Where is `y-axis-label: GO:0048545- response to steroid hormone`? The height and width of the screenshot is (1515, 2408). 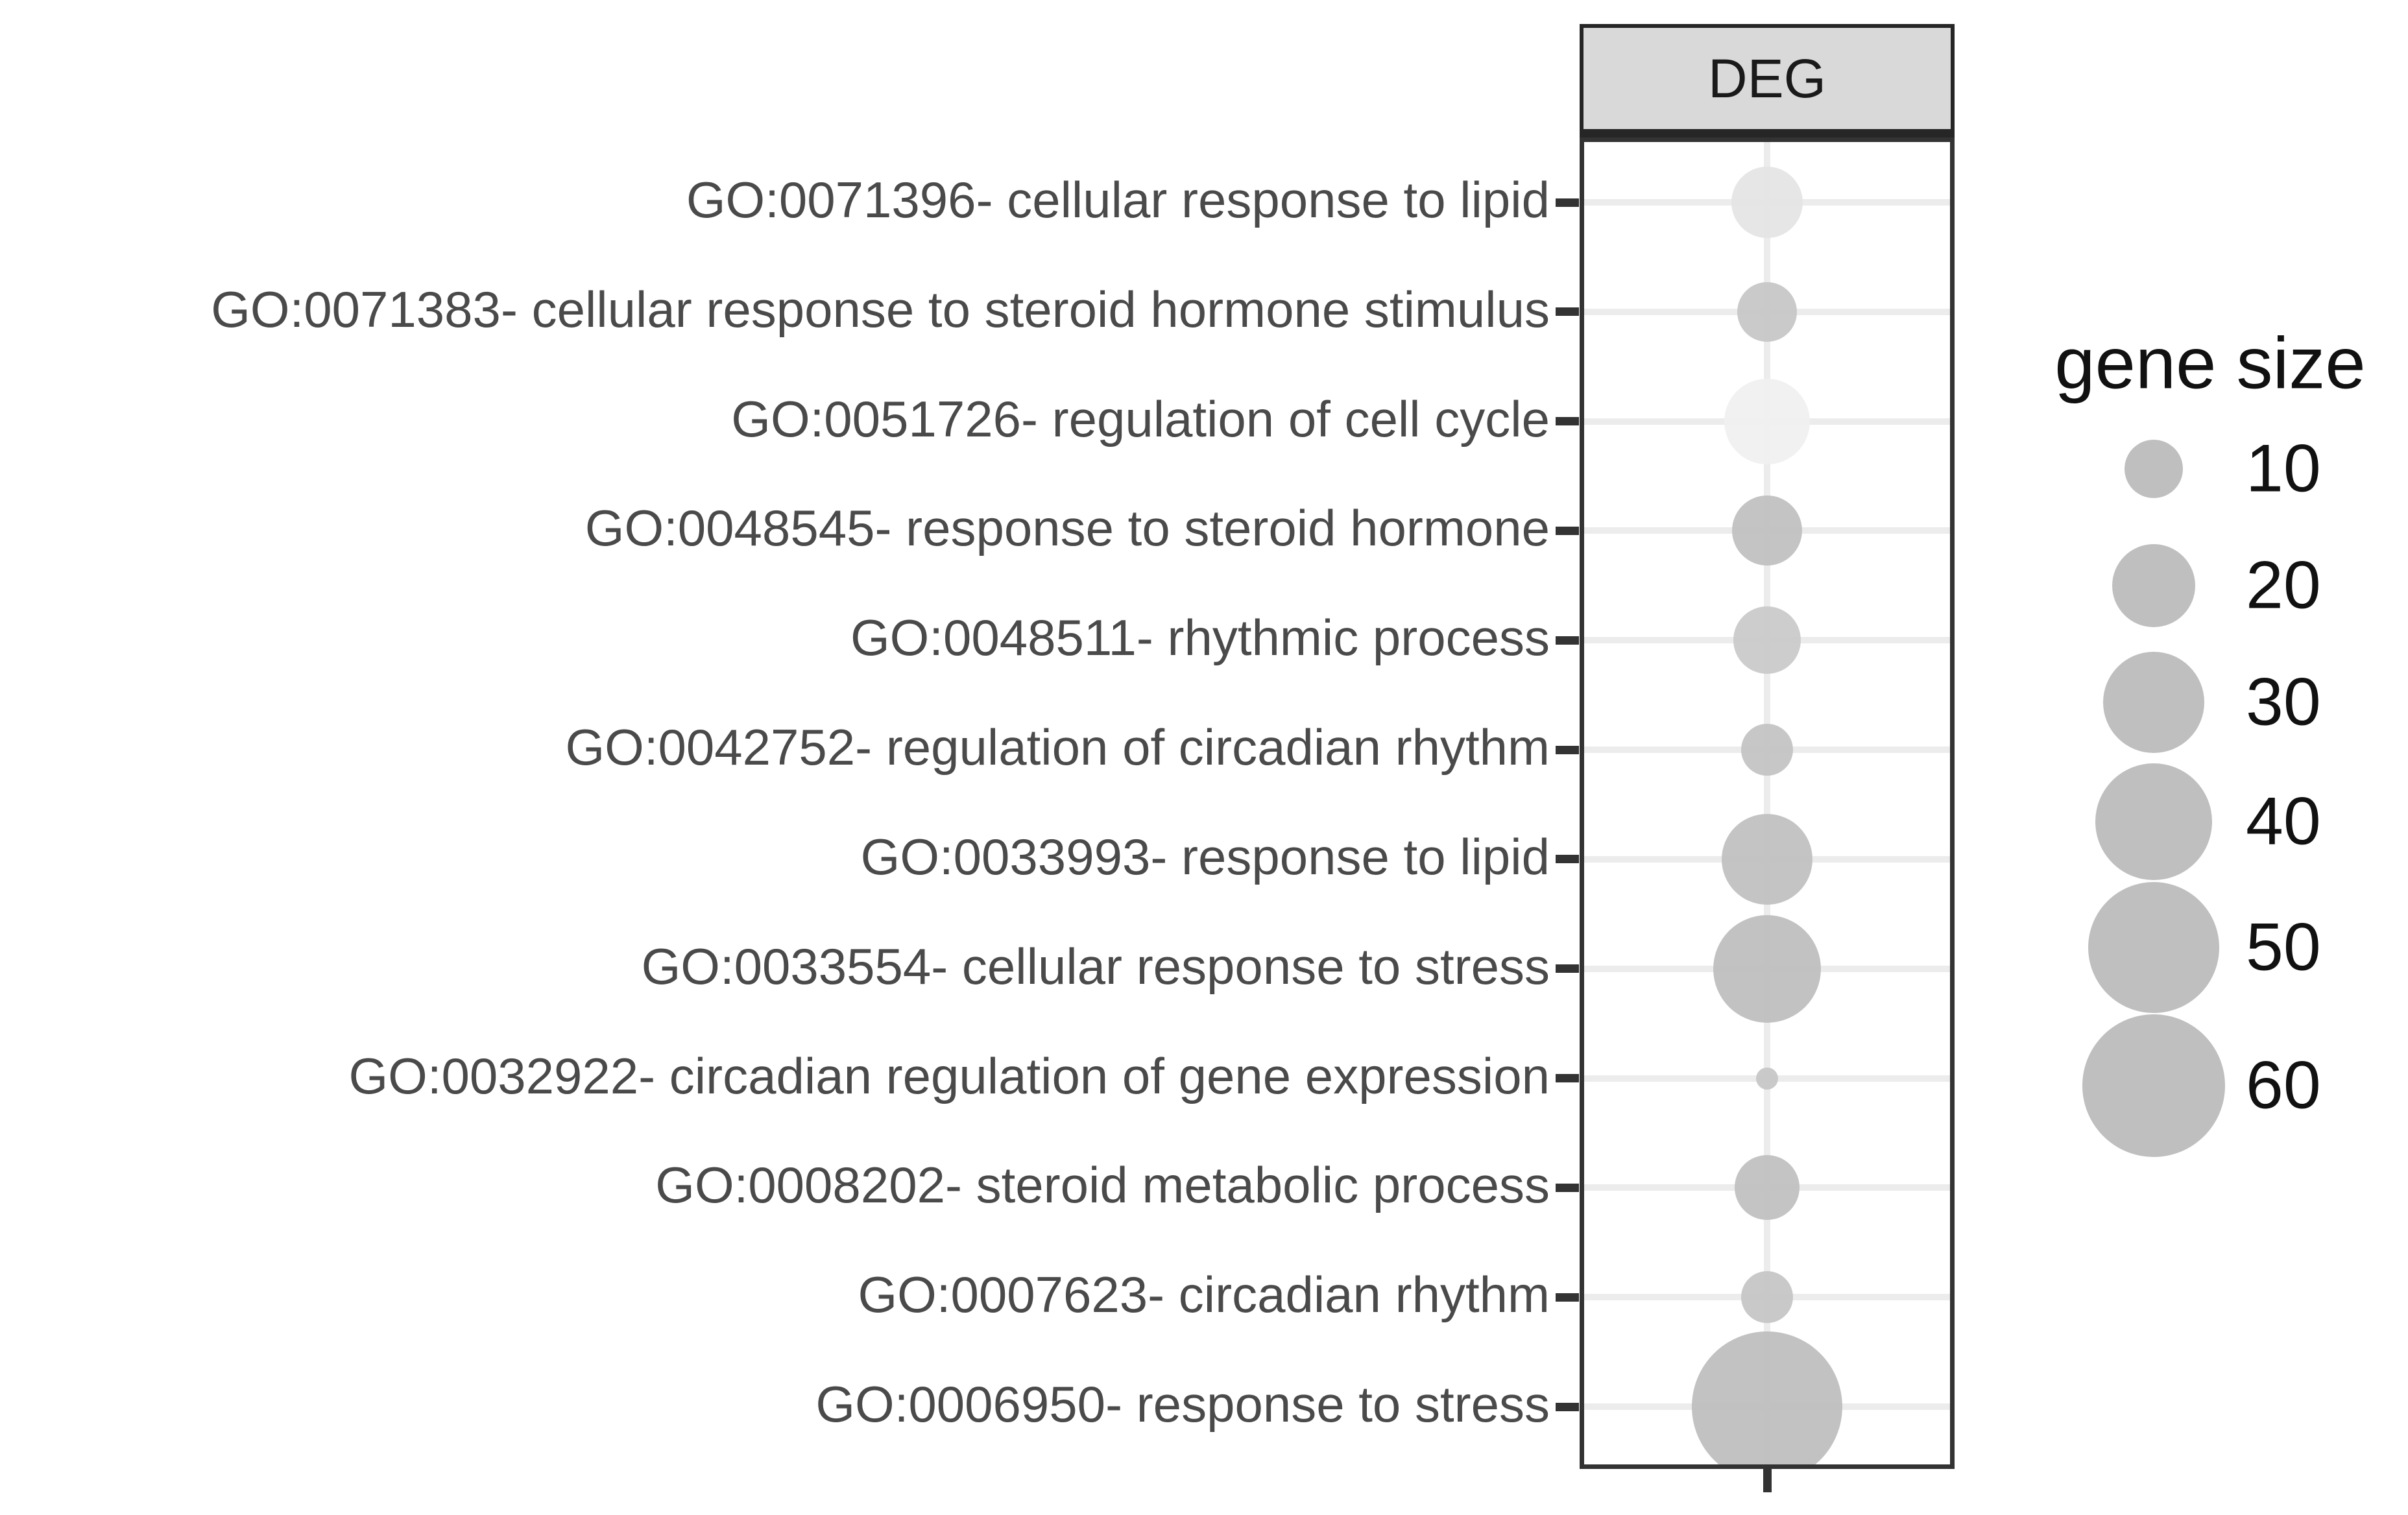 y-axis-label: GO:0048545- response to steroid hormone is located at coordinates (1067, 528).